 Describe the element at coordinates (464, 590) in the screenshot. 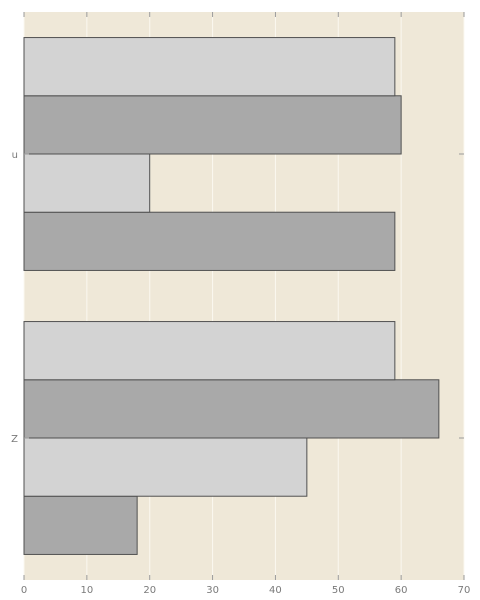

I see `x-tick-label: 70` at that location.